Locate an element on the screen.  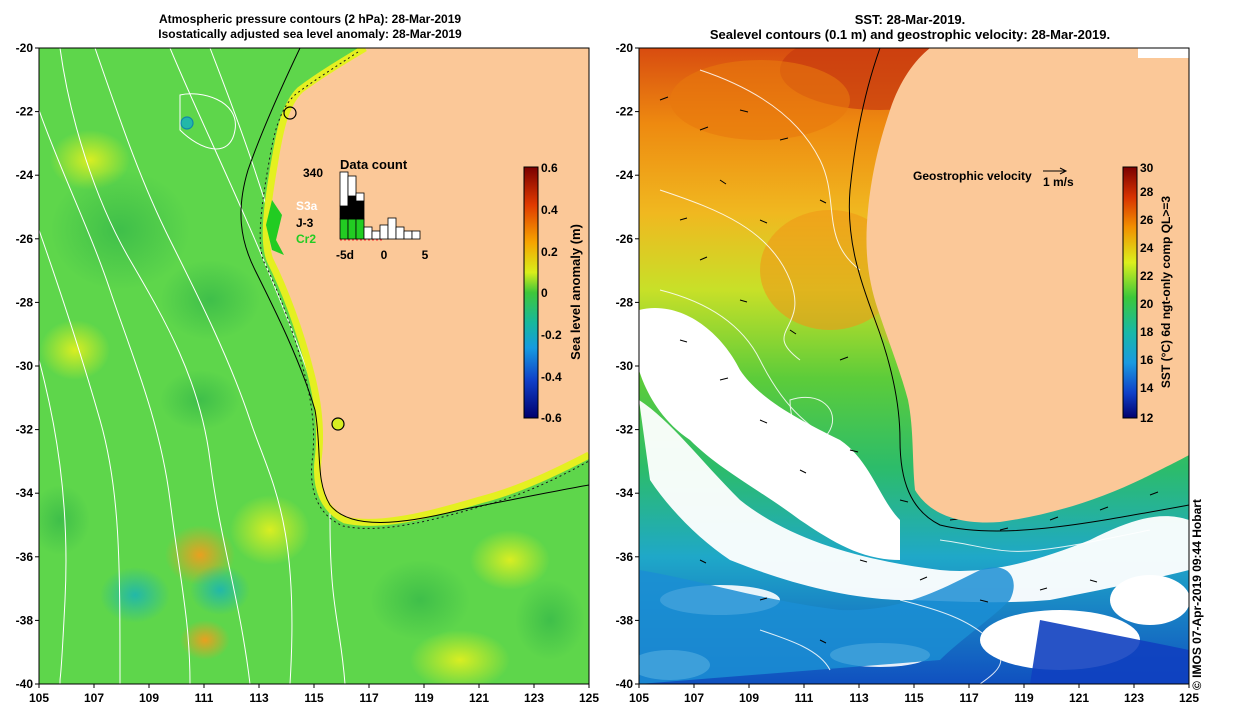
sla-colorbar-tick: 0.2 is located at coordinates (549, 252).